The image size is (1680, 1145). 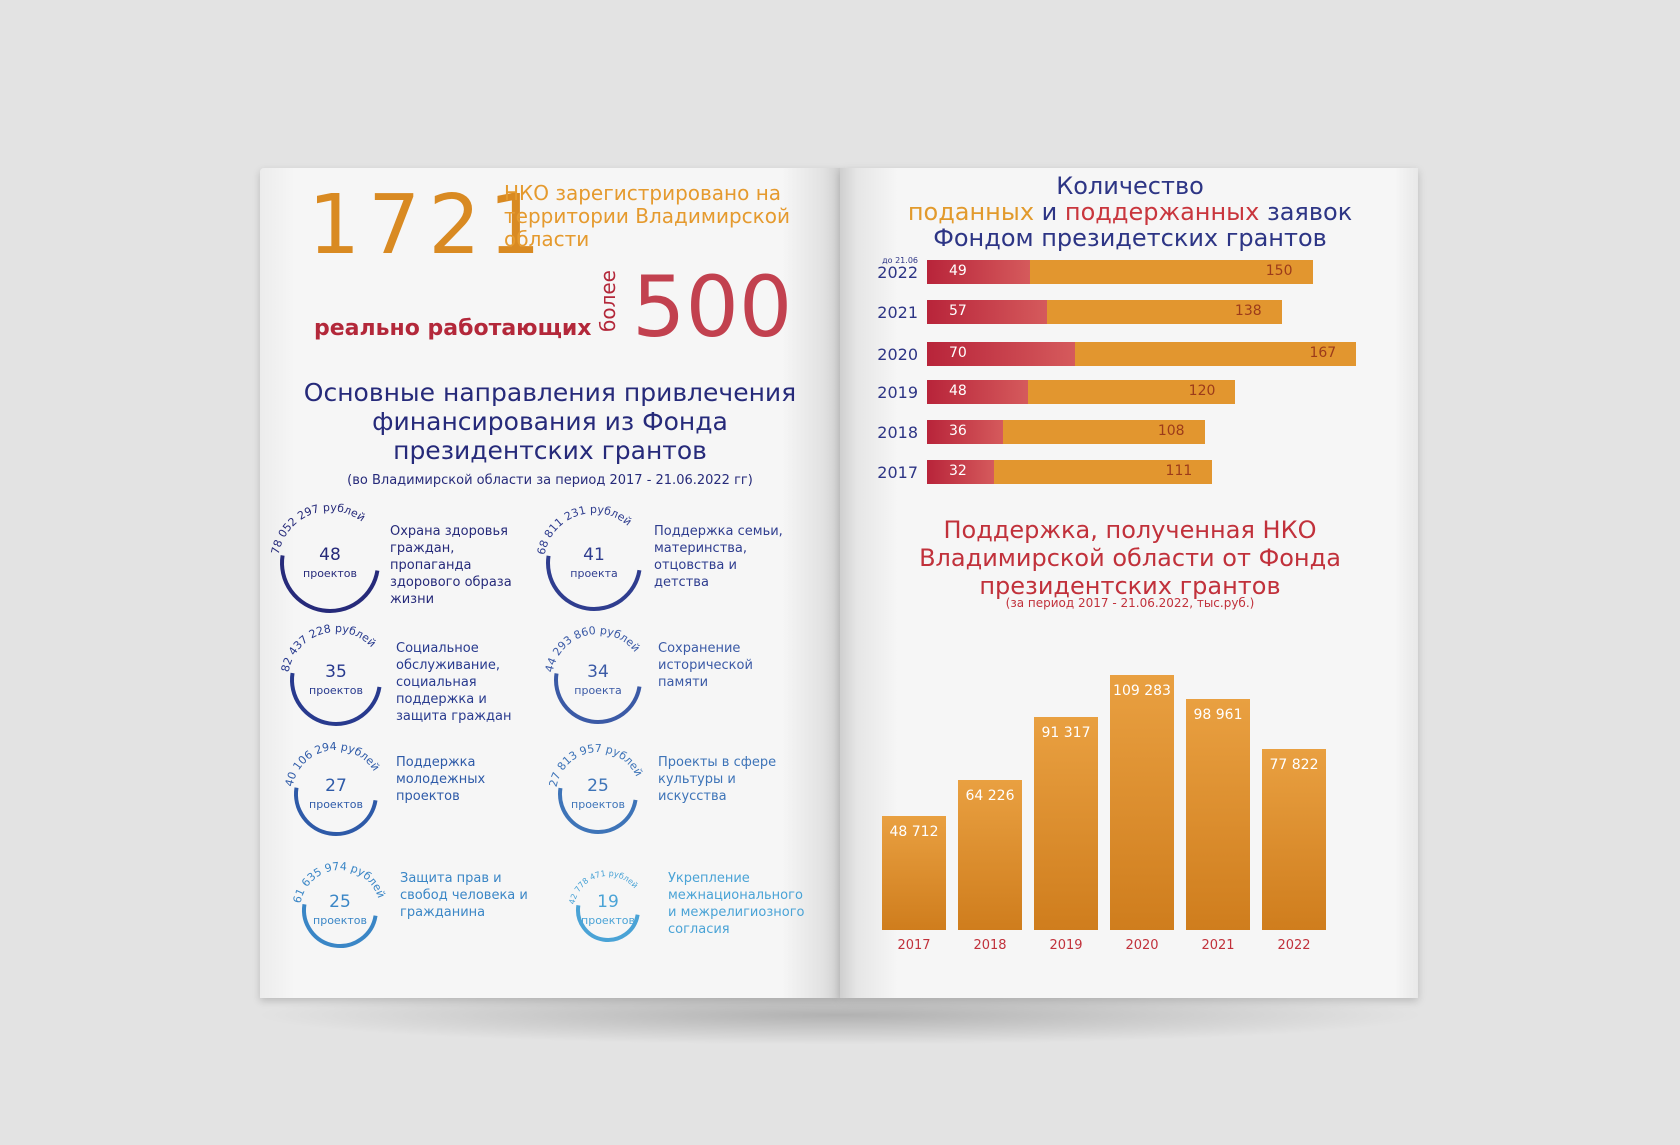 I want to click on working-count: 500, so click(x=712, y=307).